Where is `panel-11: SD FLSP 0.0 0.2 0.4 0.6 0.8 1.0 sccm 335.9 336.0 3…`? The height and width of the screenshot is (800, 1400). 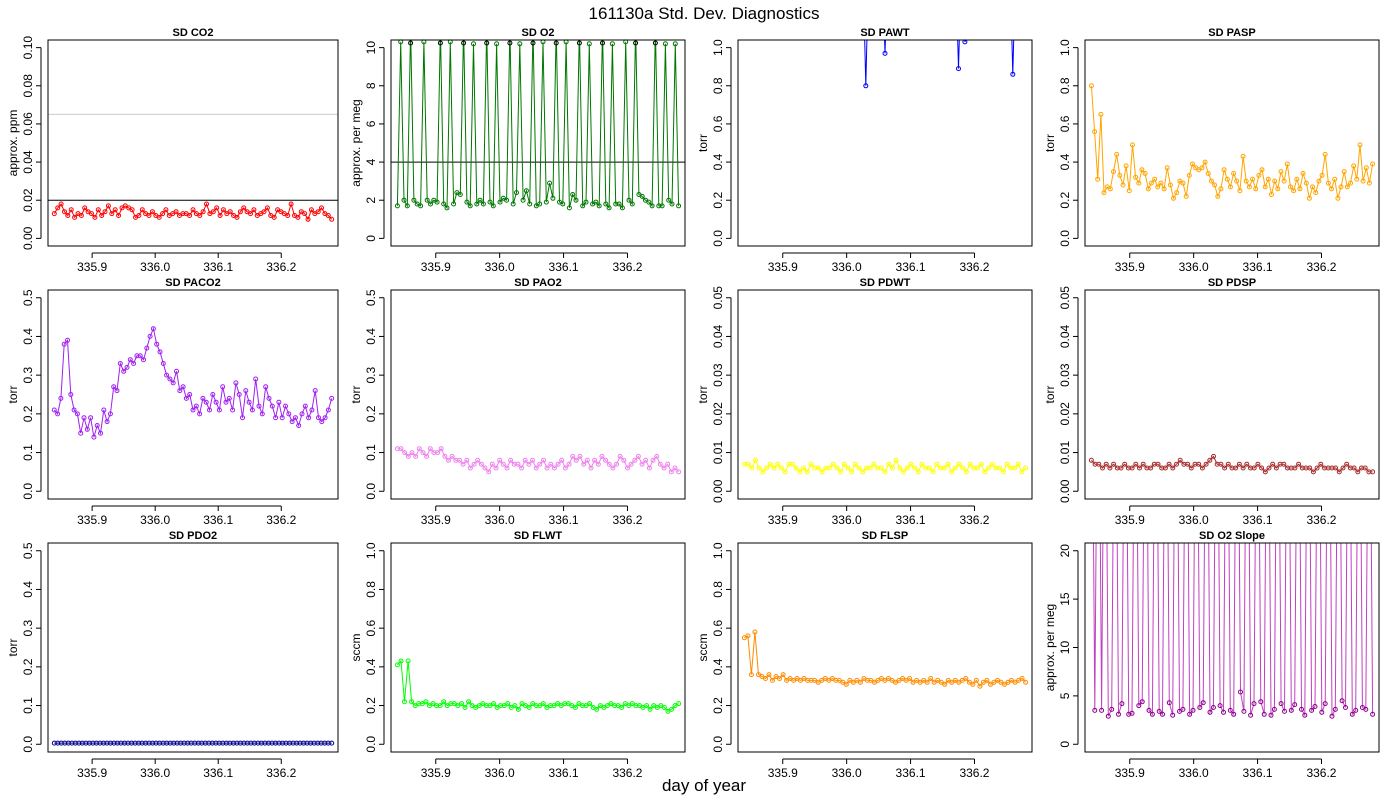
panel-11: SD FLSP 0.0 0.2 0.4 0.6 0.8 1.0 sccm 335.9 336.0 3… is located at coordinates (864, 655).